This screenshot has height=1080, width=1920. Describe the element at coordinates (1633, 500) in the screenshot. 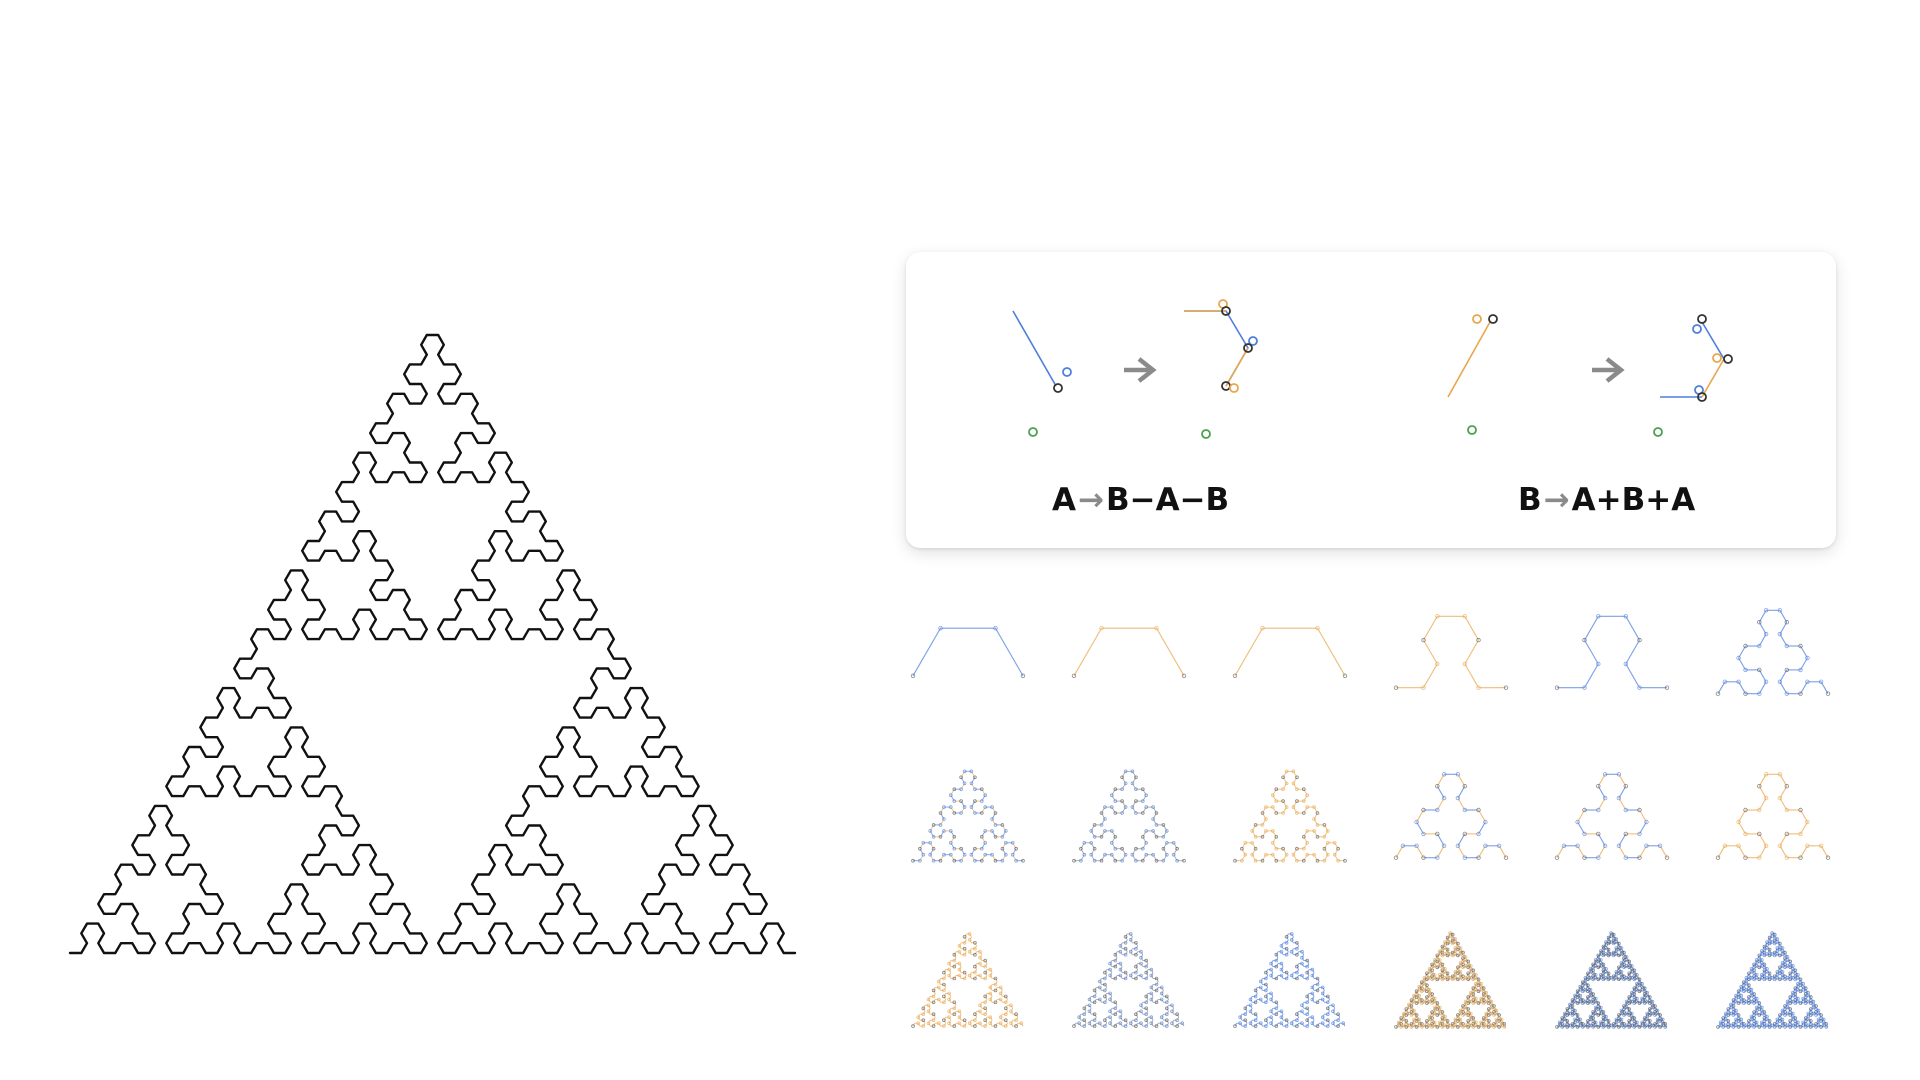

I see `rule-b-rhs: A+B+A` at that location.